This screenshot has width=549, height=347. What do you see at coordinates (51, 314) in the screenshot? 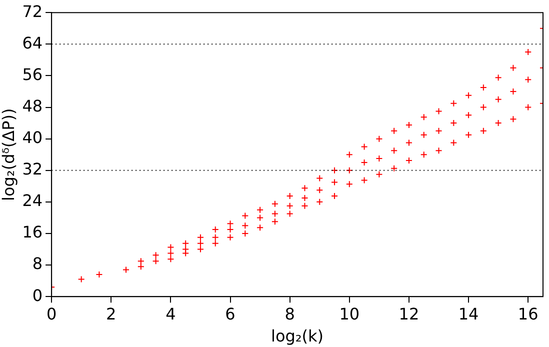
I see `x-tick-label: 0` at bounding box center [51, 314].